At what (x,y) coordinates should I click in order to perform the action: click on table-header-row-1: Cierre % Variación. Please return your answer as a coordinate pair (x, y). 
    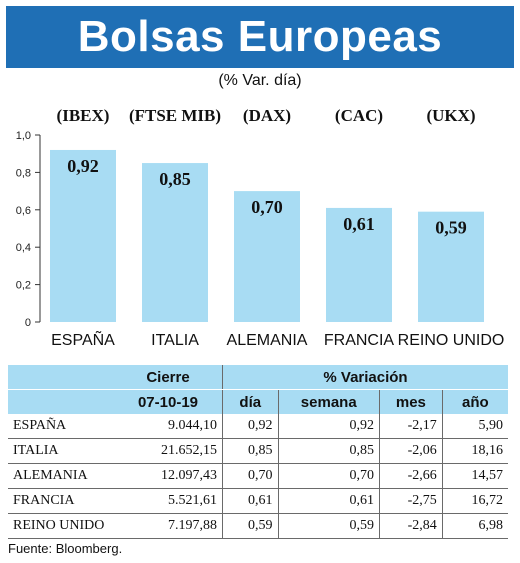
    Looking at the image, I should click on (258, 377).